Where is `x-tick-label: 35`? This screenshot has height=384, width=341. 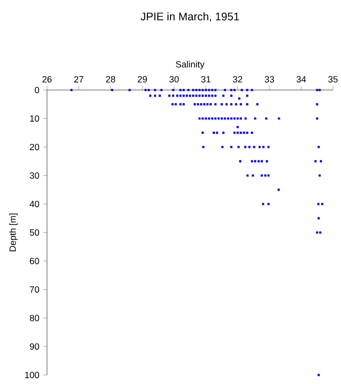 x-tick-label: 35 is located at coordinates (333, 79).